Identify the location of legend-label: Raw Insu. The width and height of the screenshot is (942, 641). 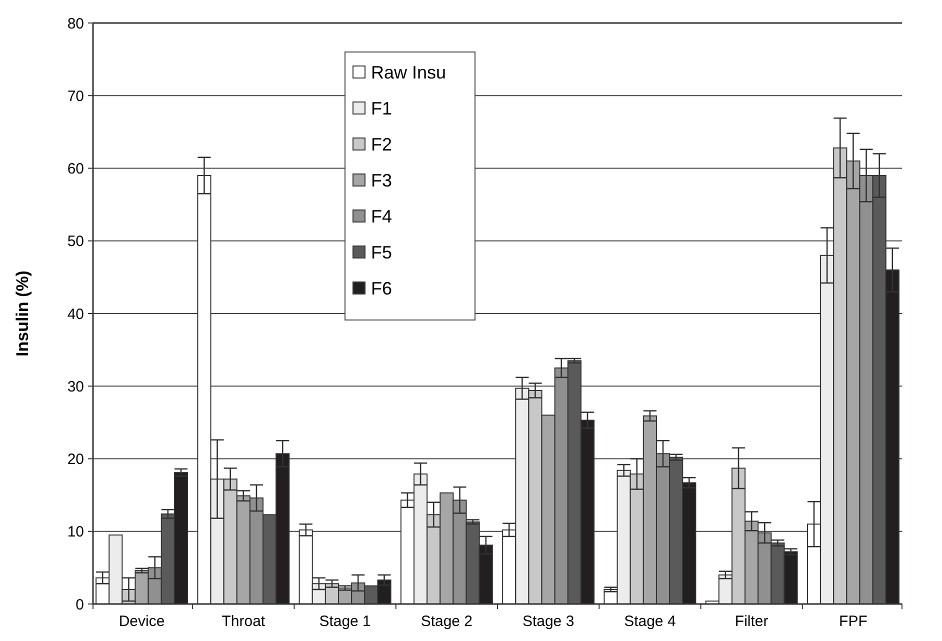
(408, 72).